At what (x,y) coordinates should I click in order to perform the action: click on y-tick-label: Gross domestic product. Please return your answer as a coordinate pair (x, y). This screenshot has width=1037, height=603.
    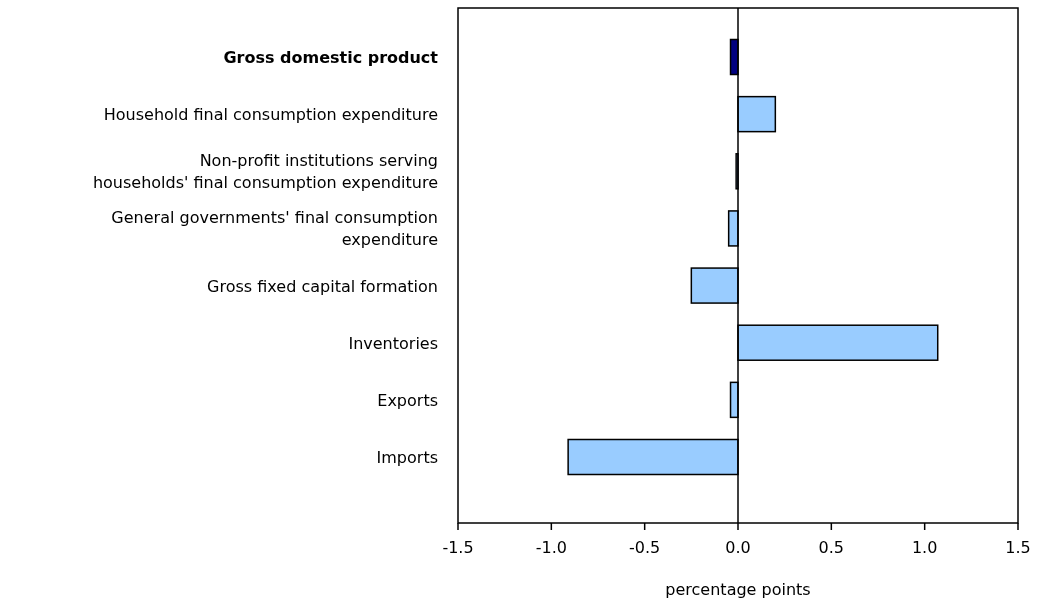
    Looking at the image, I should click on (331, 57).